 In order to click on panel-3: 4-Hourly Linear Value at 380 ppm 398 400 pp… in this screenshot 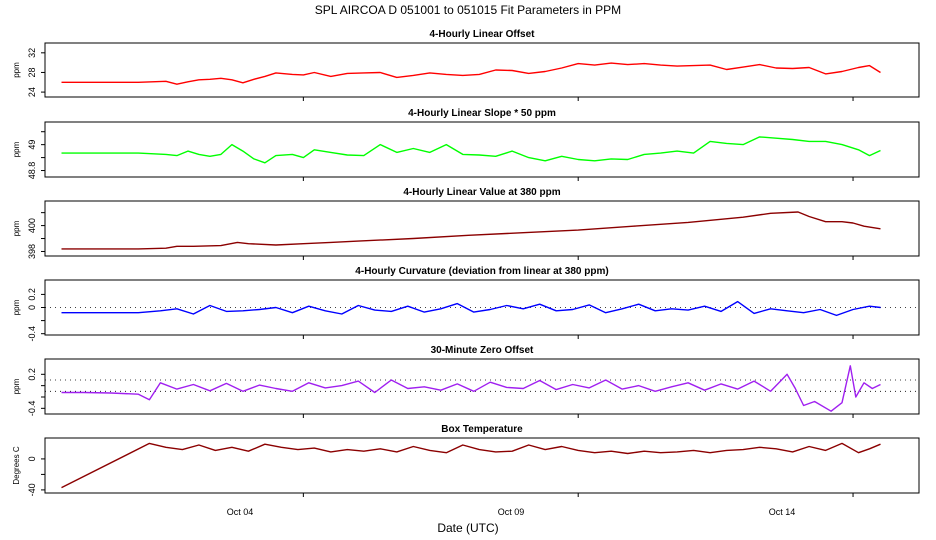, I will do `click(466, 223)`.